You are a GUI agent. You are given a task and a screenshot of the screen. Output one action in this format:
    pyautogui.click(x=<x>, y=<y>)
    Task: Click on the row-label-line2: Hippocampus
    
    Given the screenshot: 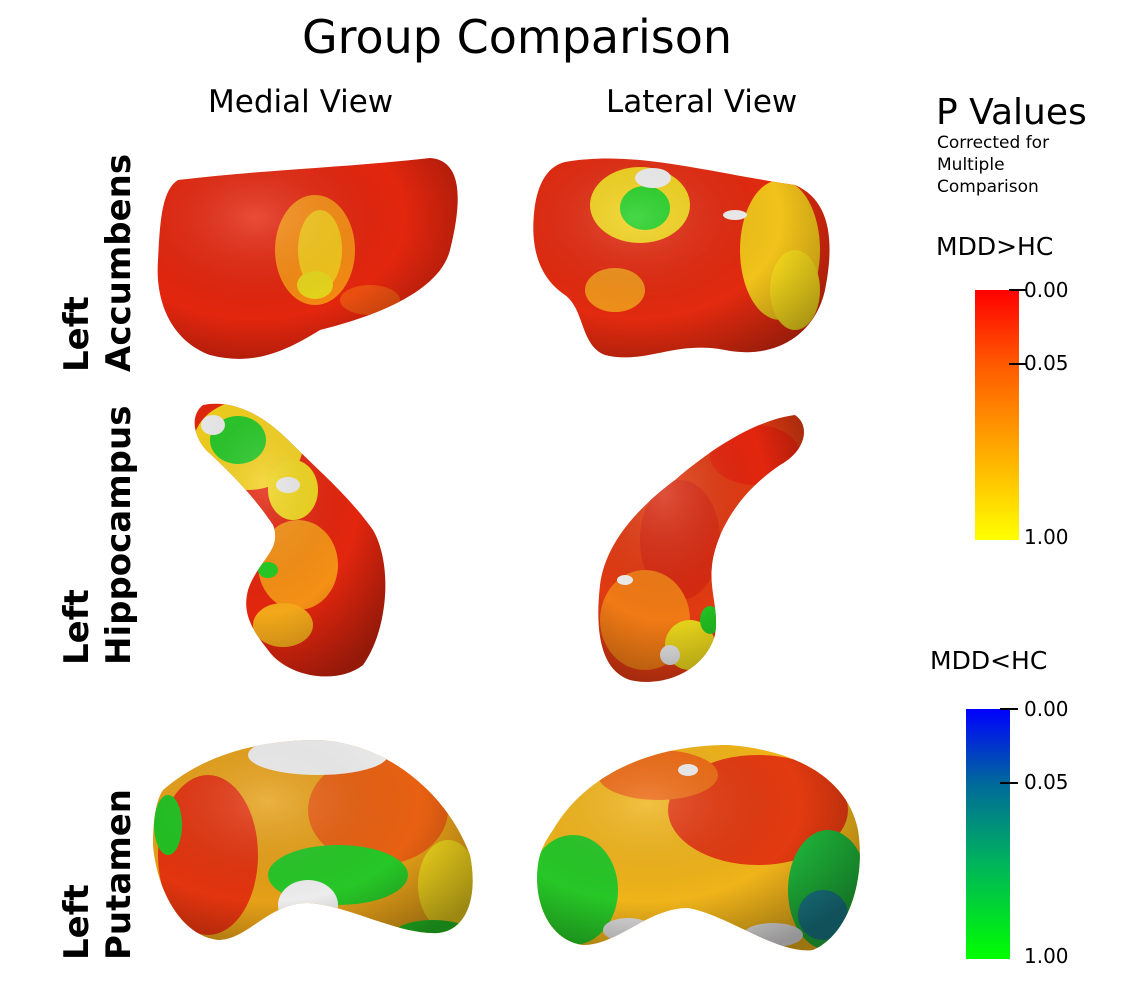 What is the action you would take?
    pyautogui.click(x=119, y=535)
    